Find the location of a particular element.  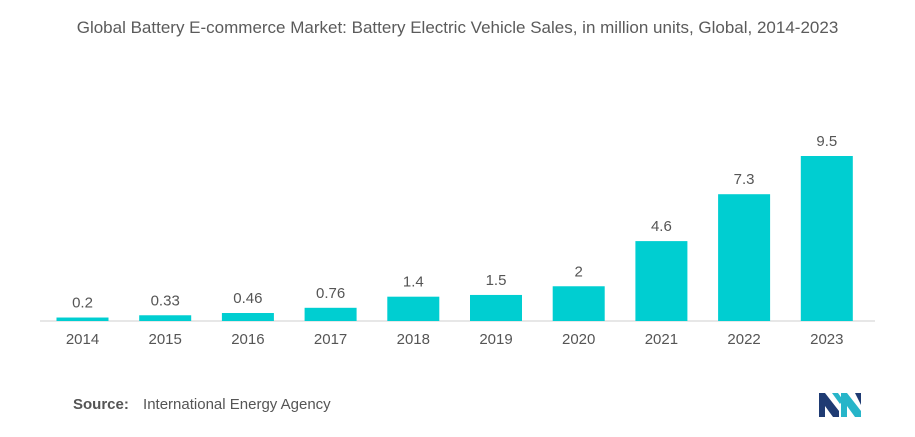

bar-2015 is located at coordinates (165, 318).